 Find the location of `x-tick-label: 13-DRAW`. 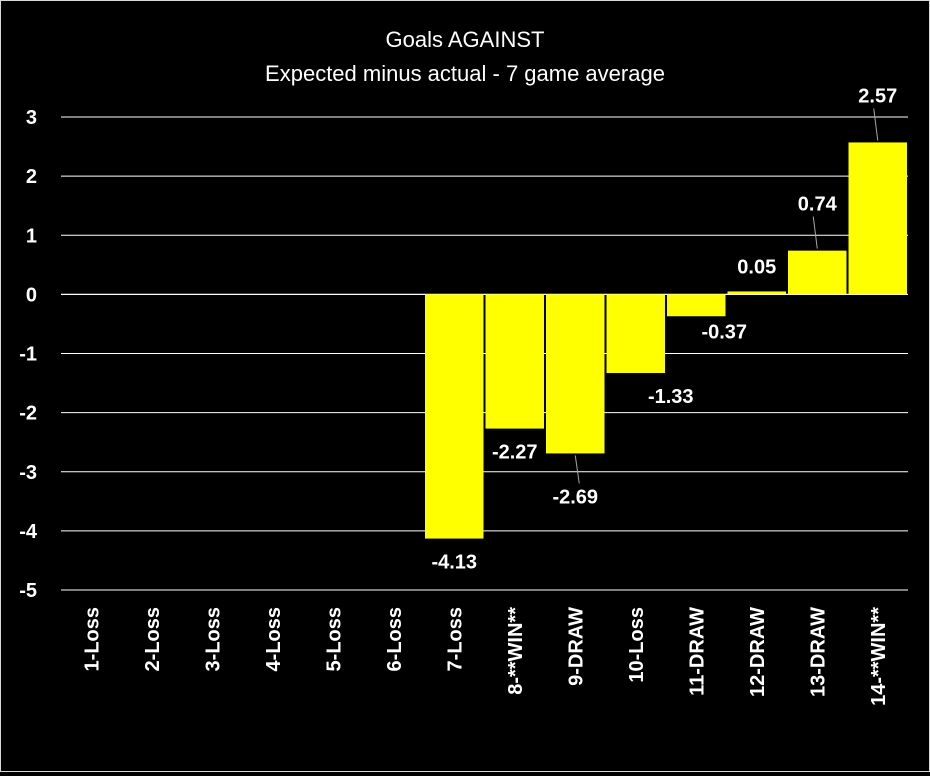

x-tick-label: 13-DRAW is located at coordinates (818, 652).